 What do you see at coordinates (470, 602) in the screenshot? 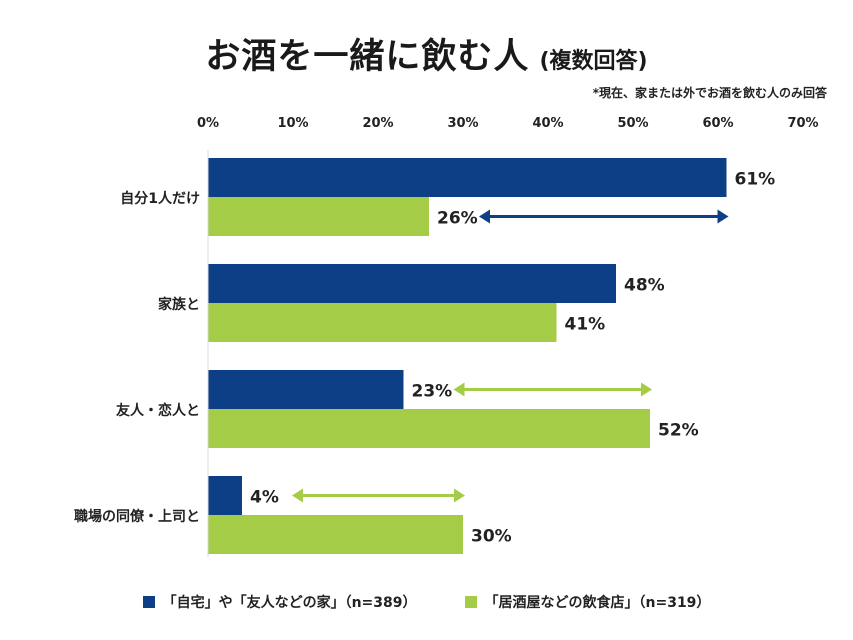
I see `legend-swatch-restaurant` at bounding box center [470, 602].